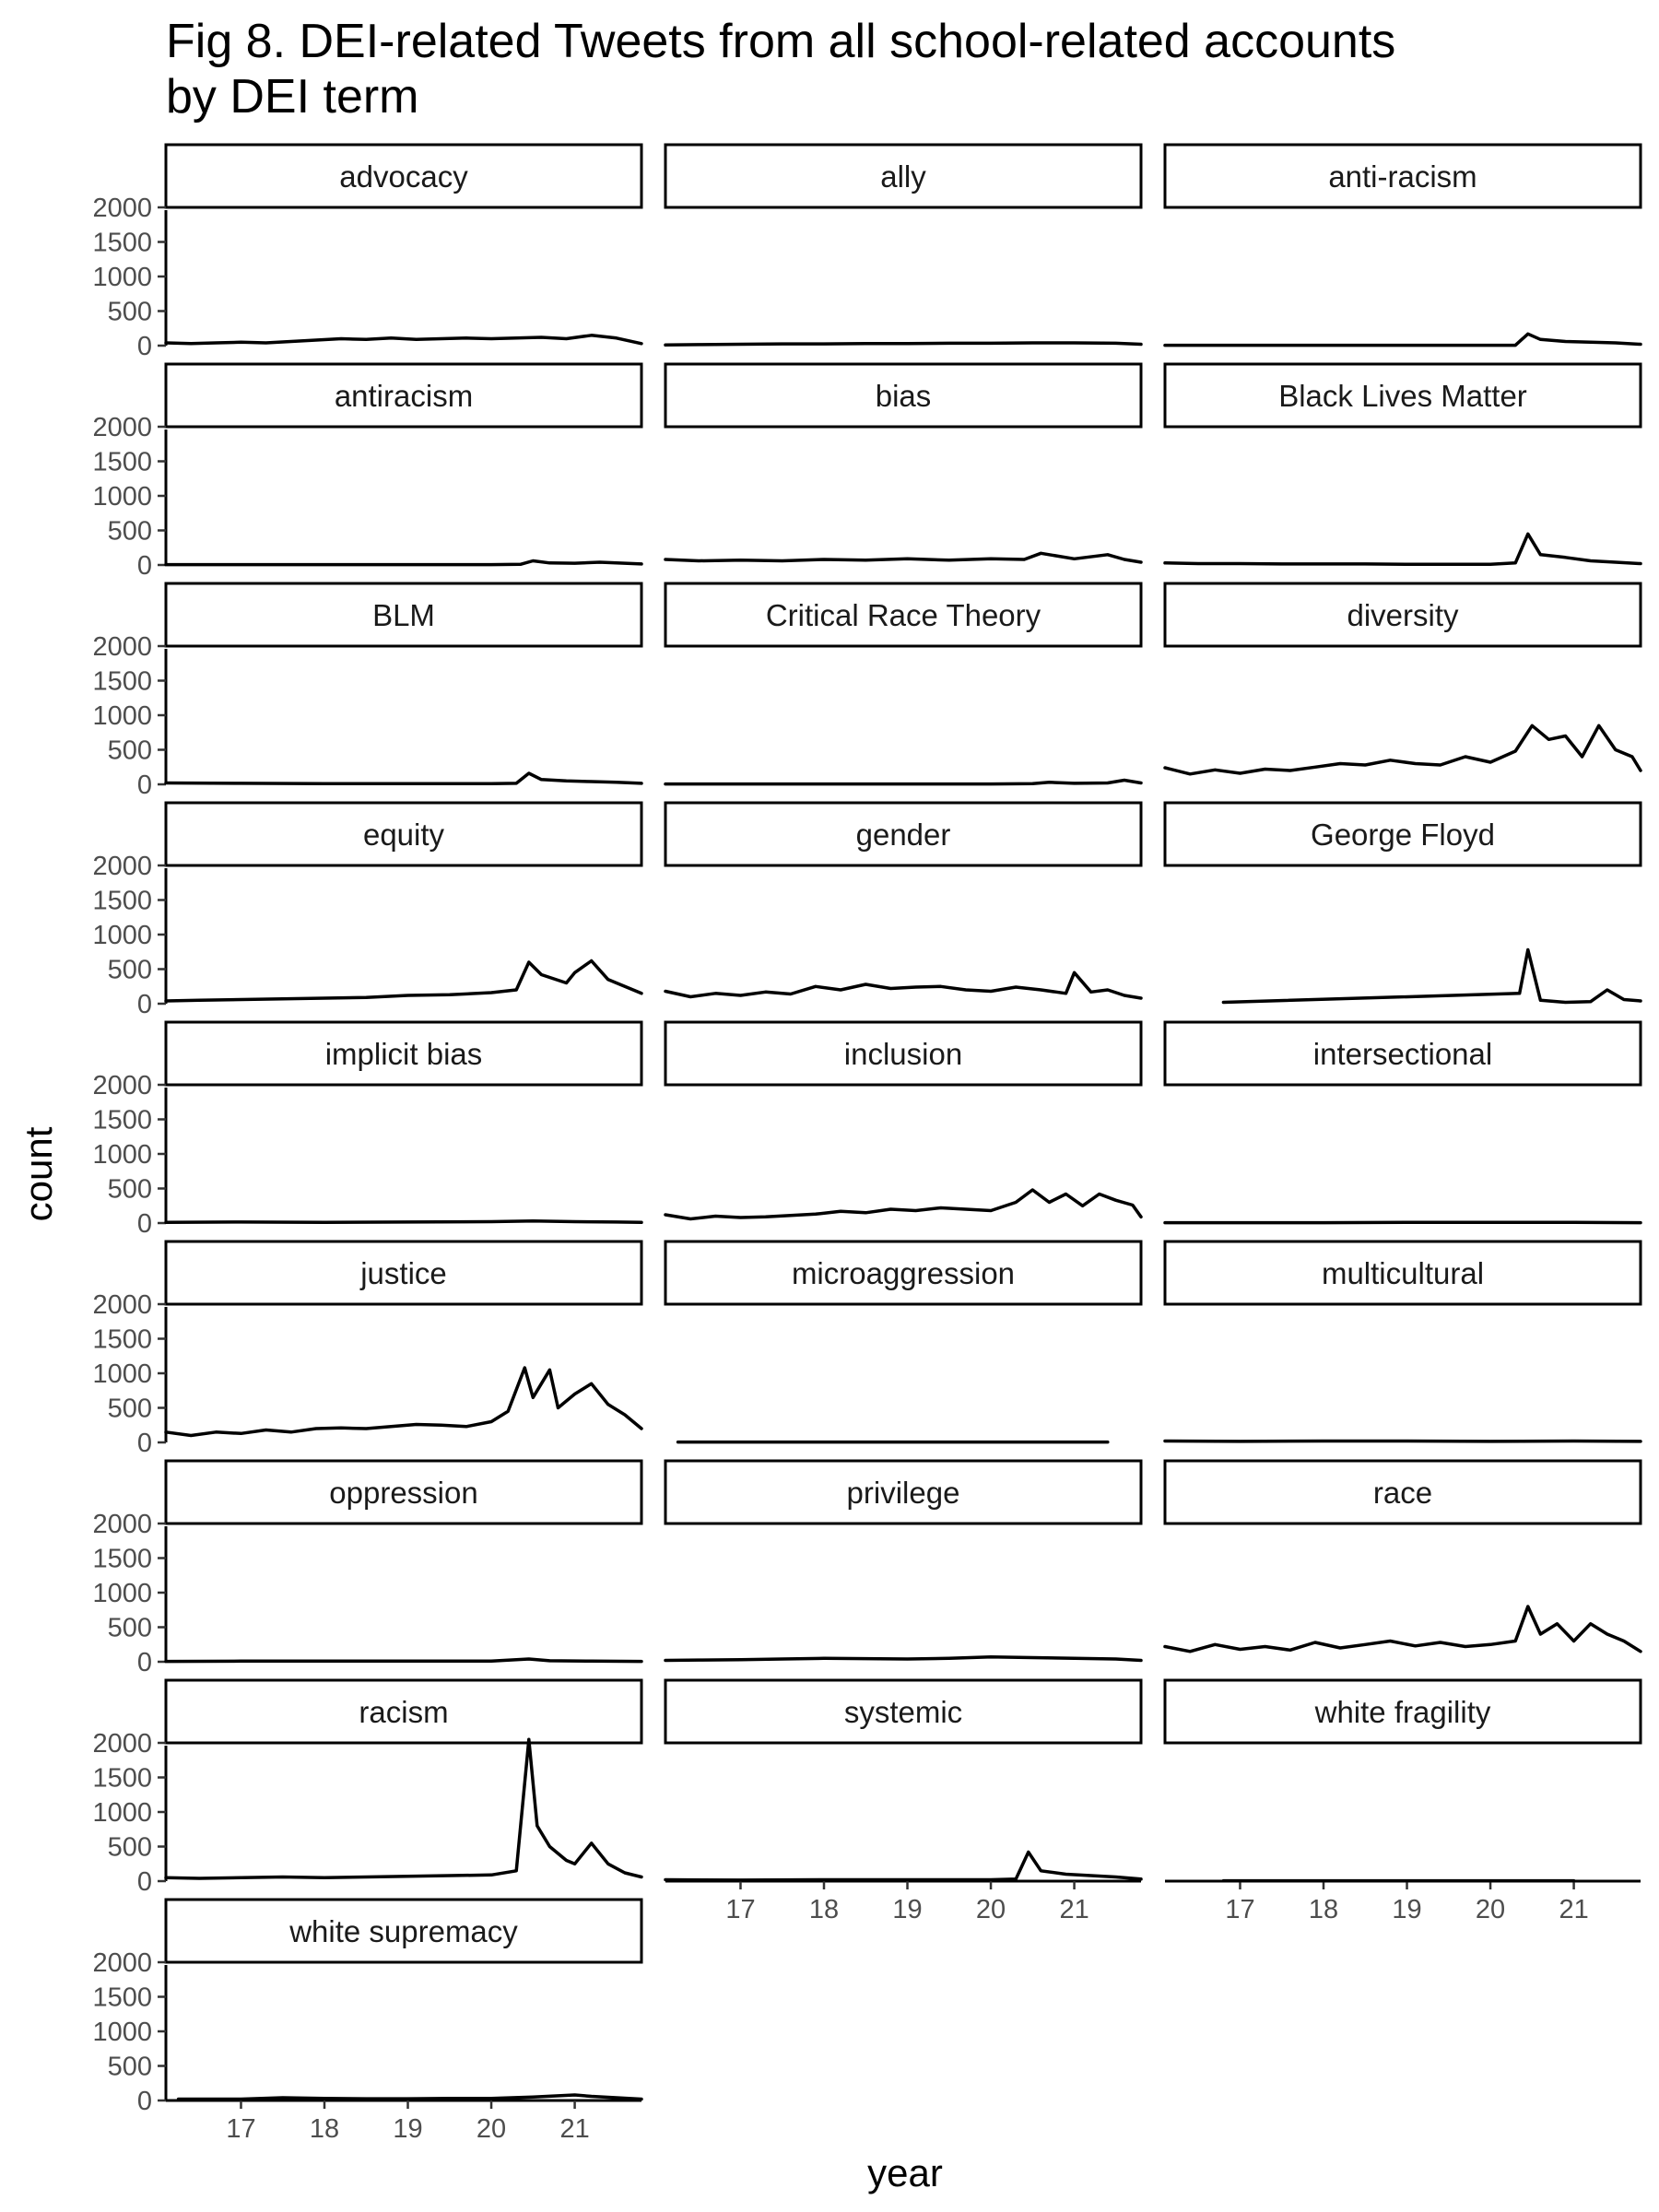  What do you see at coordinates (903, 1866) in the screenshot?
I see `series-line-systemic` at bounding box center [903, 1866].